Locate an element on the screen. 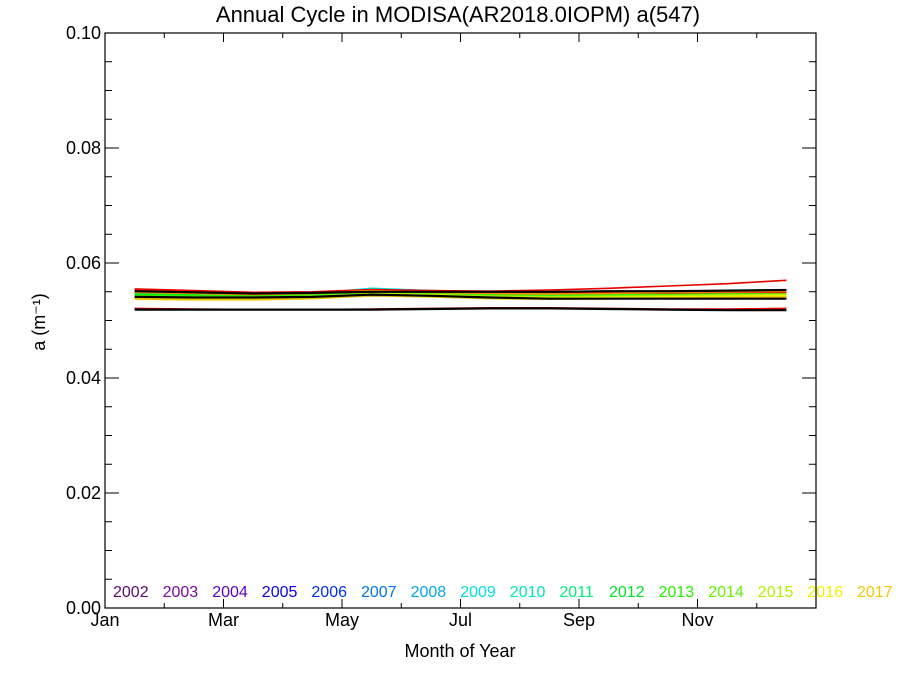  legend-entry-2014: 2014 is located at coordinates (726, 592).